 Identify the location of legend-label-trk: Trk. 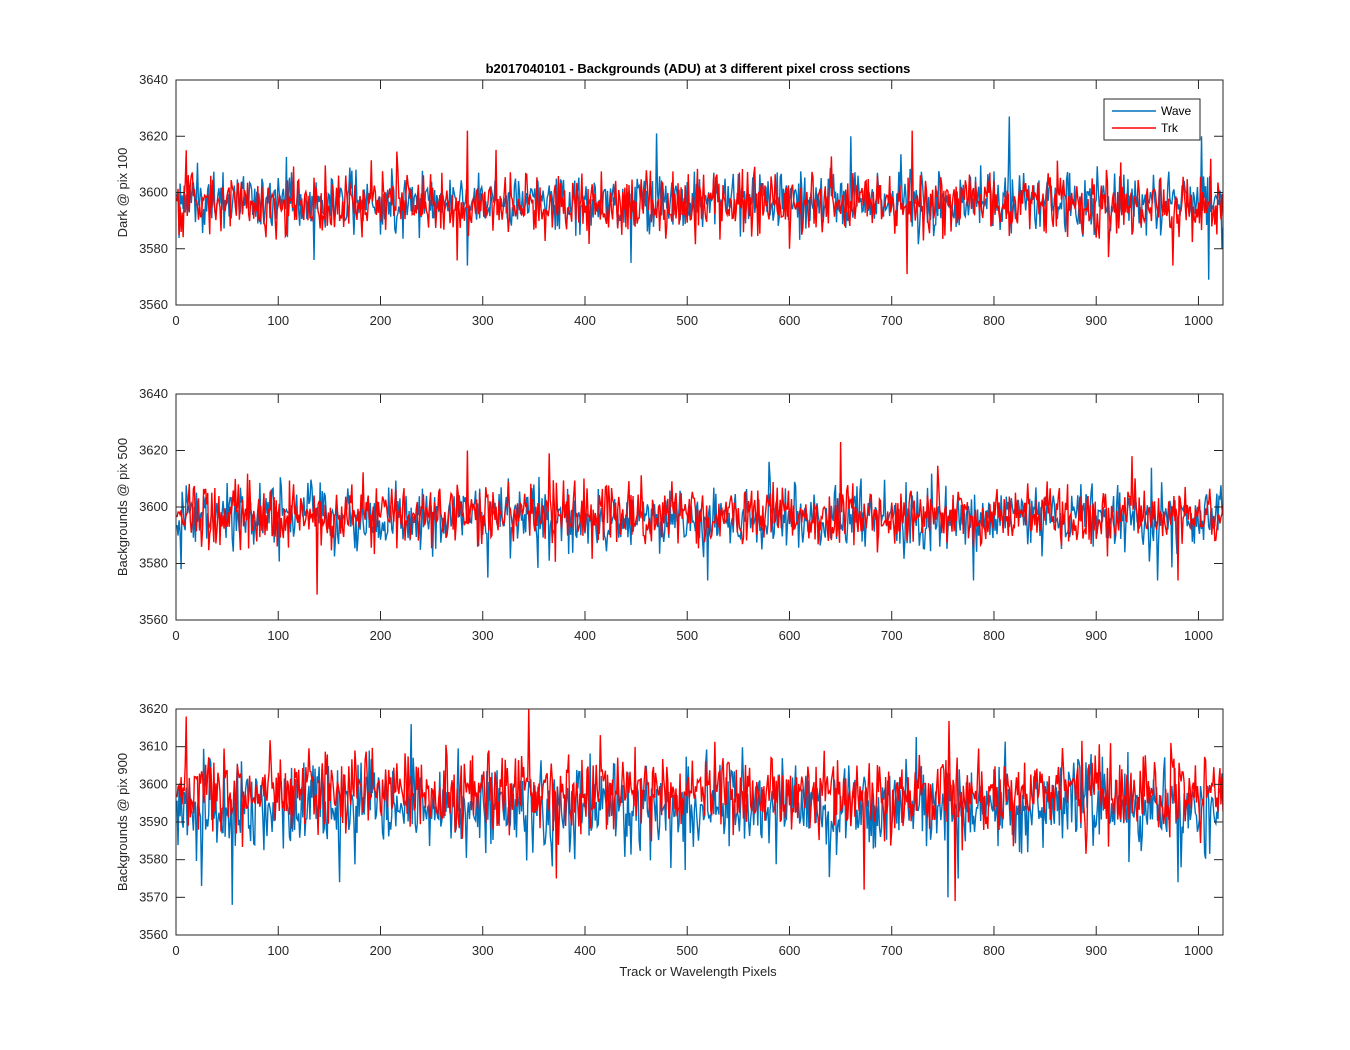
(1170, 128).